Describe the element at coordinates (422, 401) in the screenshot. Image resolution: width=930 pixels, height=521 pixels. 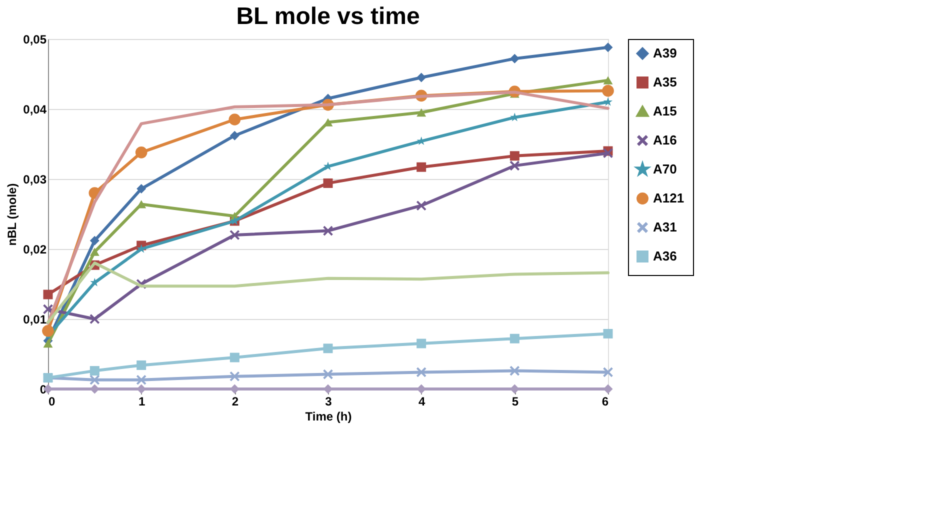
I see `x-tick-label: 4` at that location.